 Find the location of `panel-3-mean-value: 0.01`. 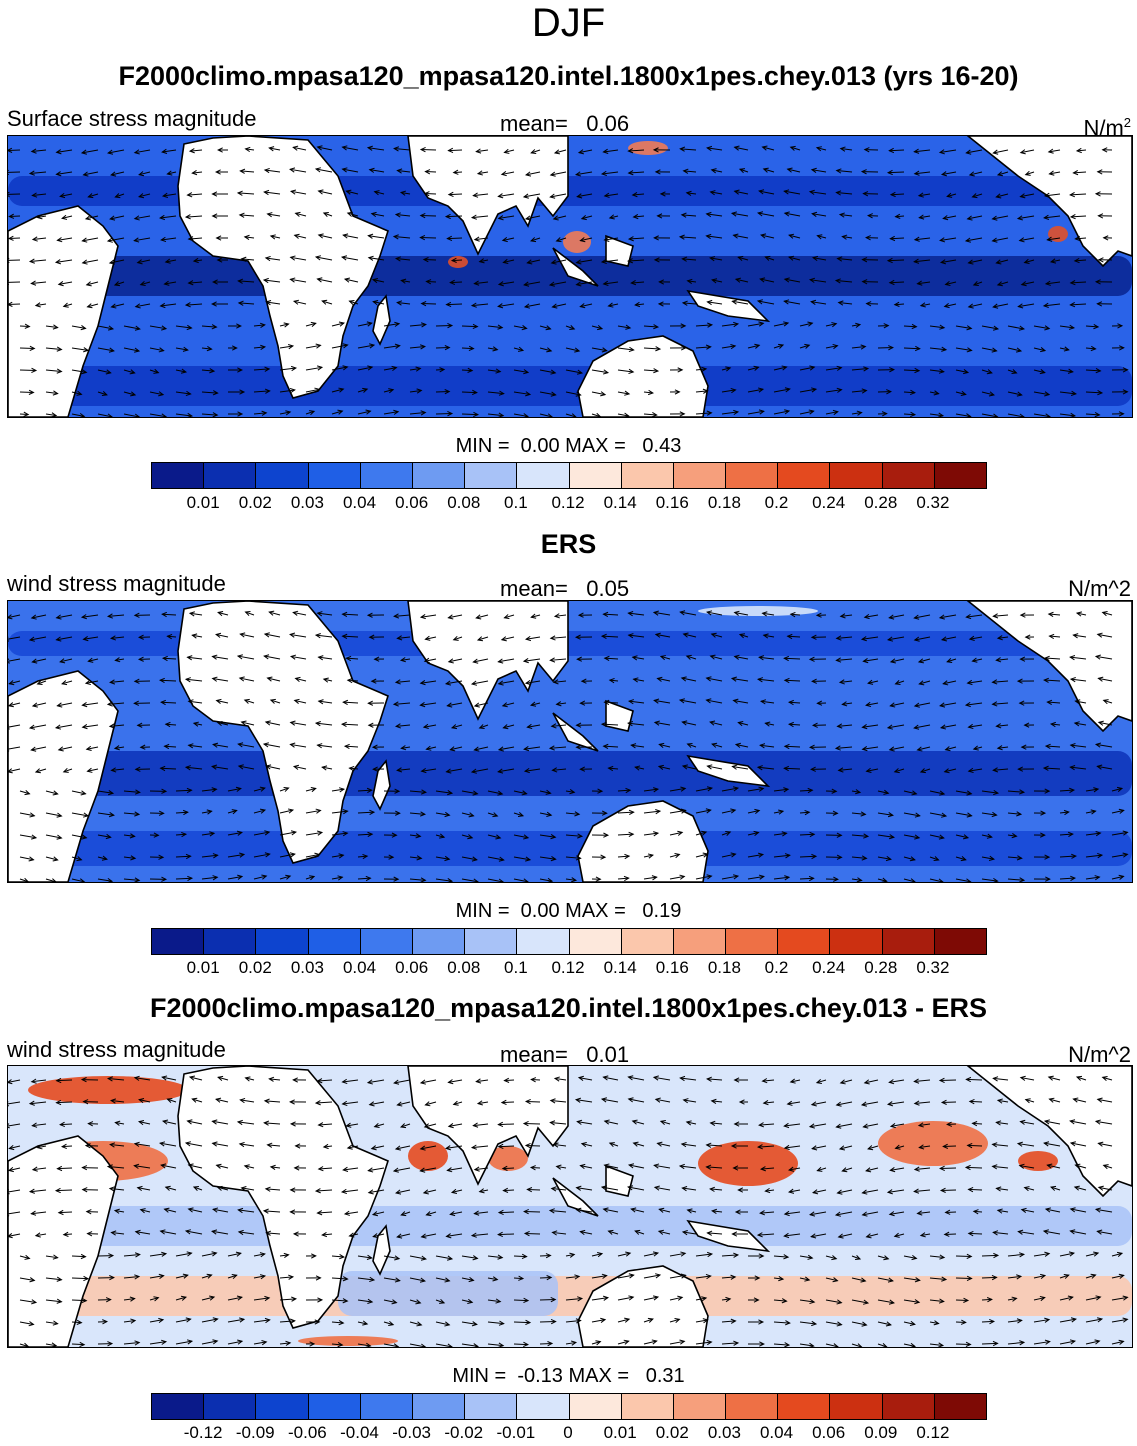

panel-3-mean-value: 0.01 is located at coordinates (608, 1054).